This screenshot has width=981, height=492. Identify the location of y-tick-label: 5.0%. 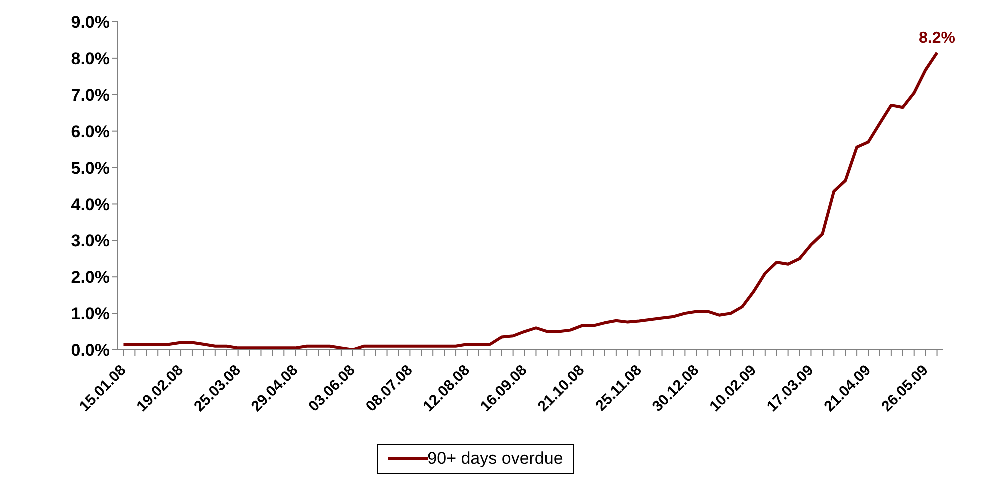
(90, 168).